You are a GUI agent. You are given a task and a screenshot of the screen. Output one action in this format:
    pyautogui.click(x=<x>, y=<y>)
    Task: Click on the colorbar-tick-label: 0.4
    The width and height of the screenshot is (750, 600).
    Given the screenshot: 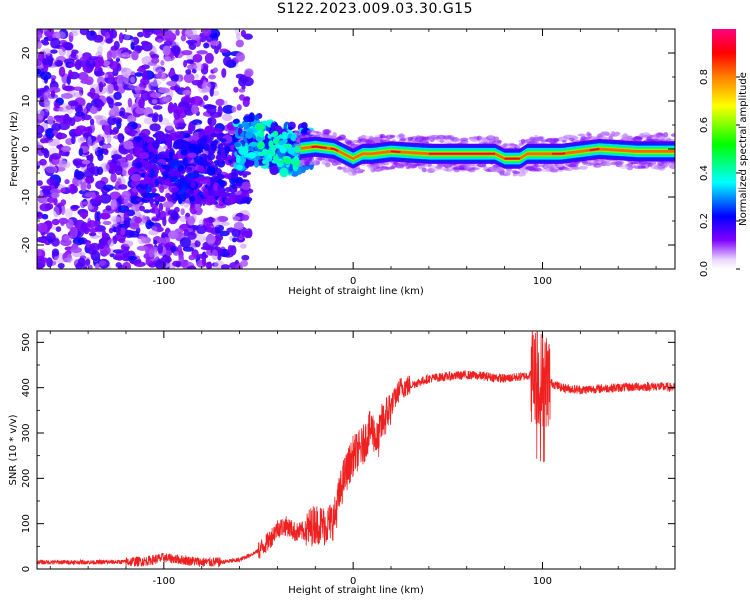 What is the action you would take?
    pyautogui.click(x=704, y=173)
    